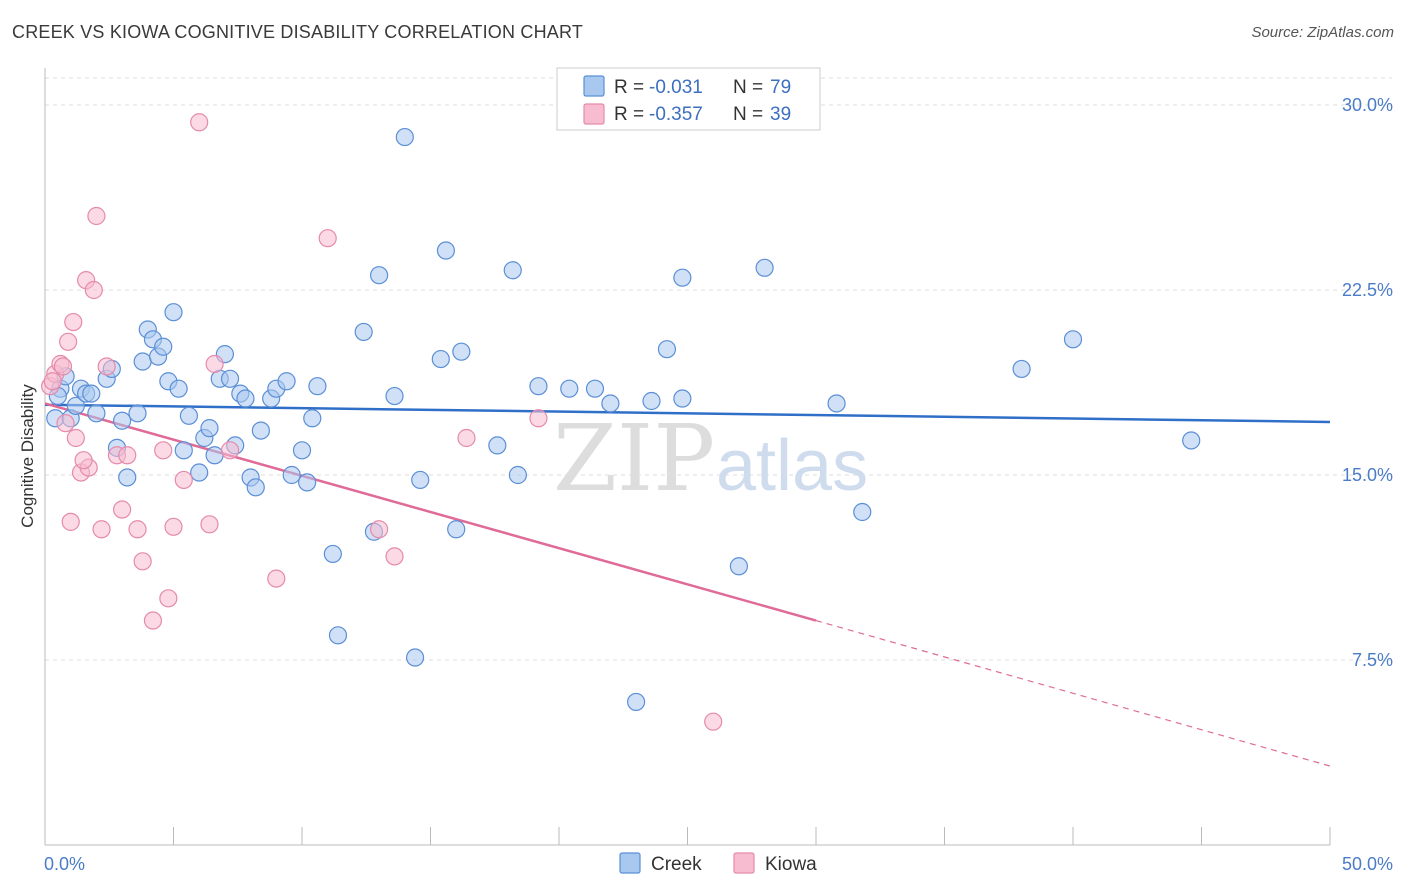  Describe the element at coordinates (1367, 382) in the screenshot. I see `y-tick-labels: 7.5% 15.0% 22.5% 30.0%` at that location.